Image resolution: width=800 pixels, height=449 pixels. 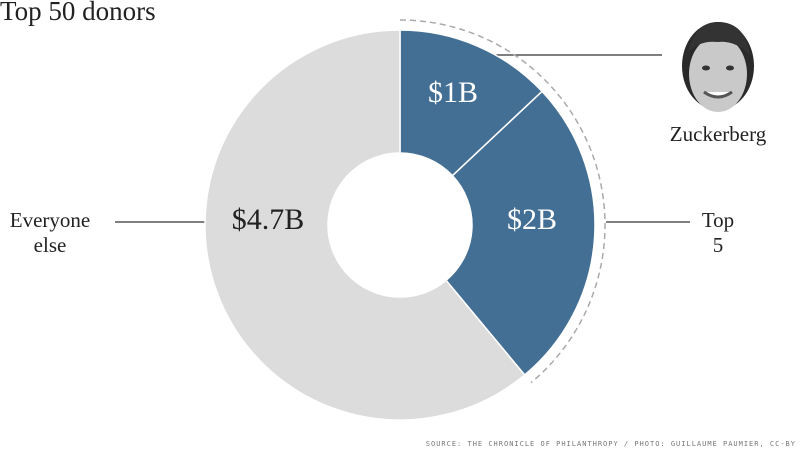 What do you see at coordinates (453, 92) in the screenshot?
I see `value-label: $1B` at bounding box center [453, 92].